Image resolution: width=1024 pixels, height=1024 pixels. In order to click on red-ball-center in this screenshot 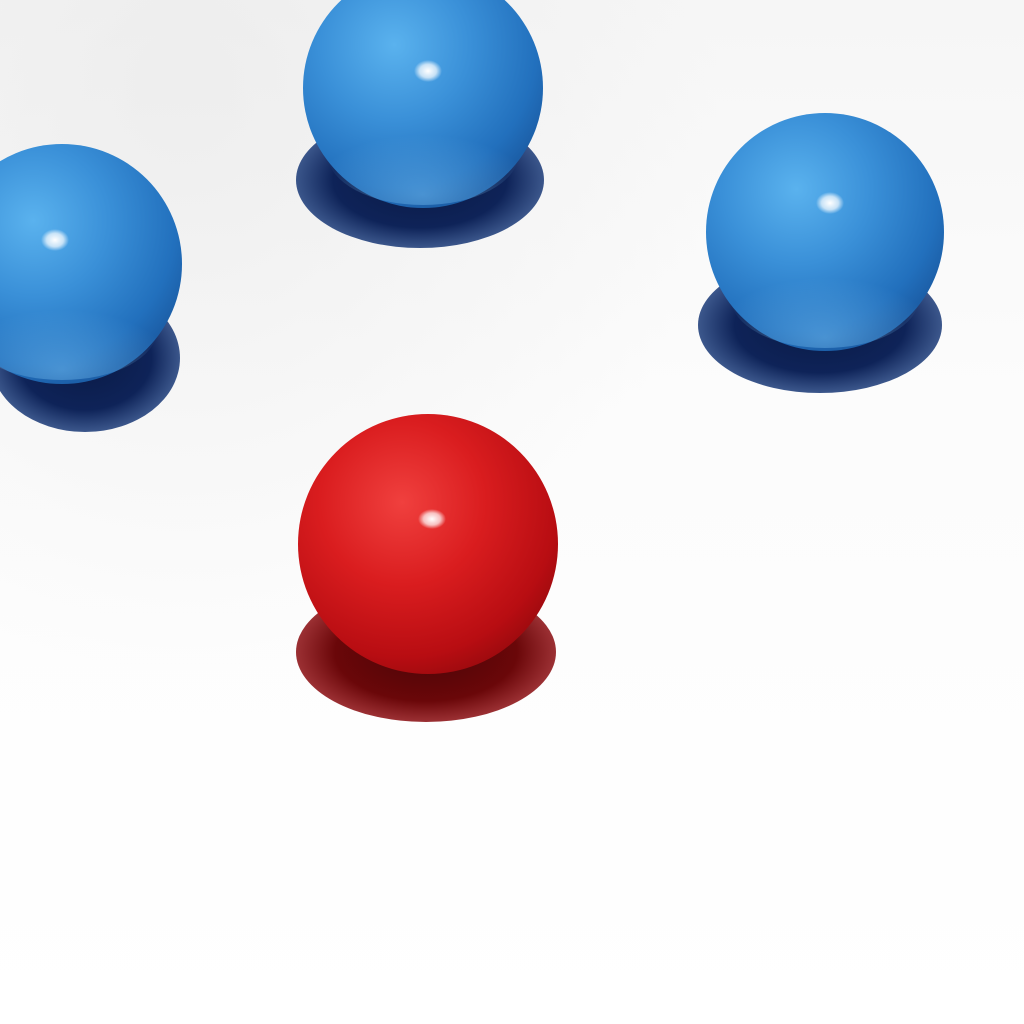, I will do `click(427, 568)`.